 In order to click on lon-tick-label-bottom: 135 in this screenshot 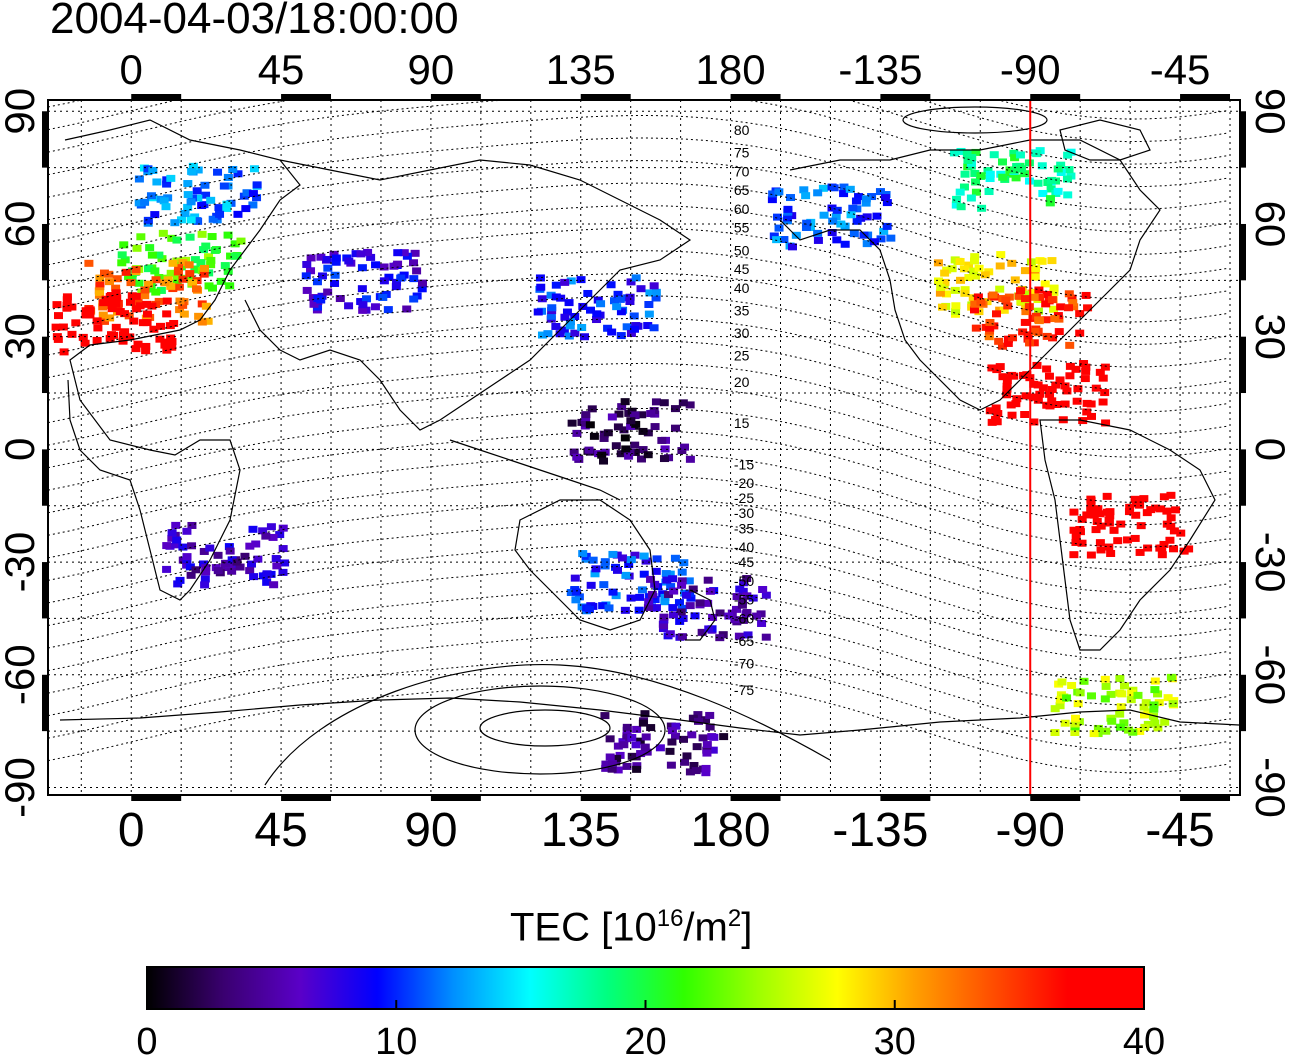, I will do `click(581, 830)`.